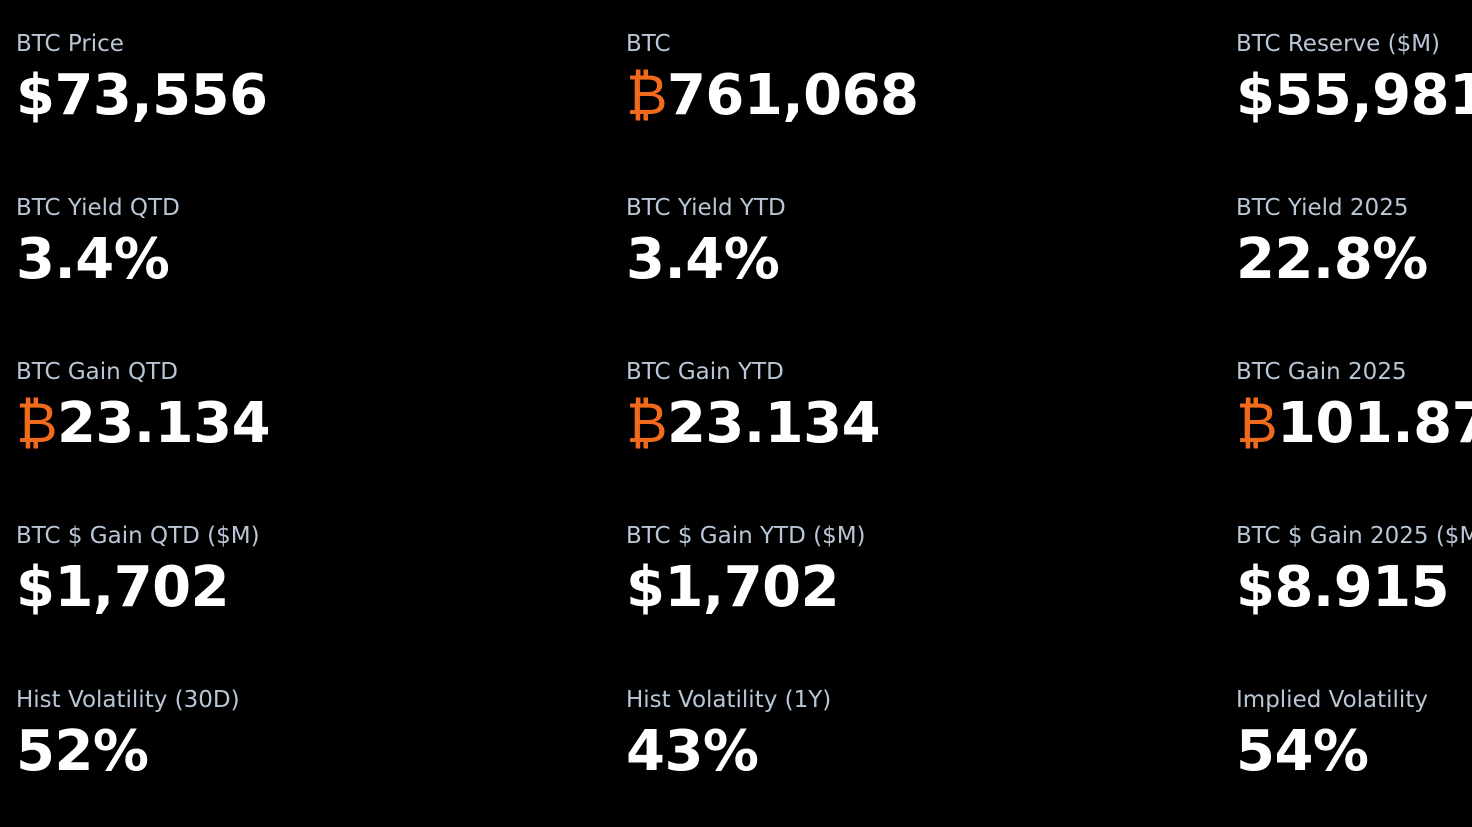 The height and width of the screenshot is (827, 1472). I want to click on metric-value: $55,981, so click(1354, 96).